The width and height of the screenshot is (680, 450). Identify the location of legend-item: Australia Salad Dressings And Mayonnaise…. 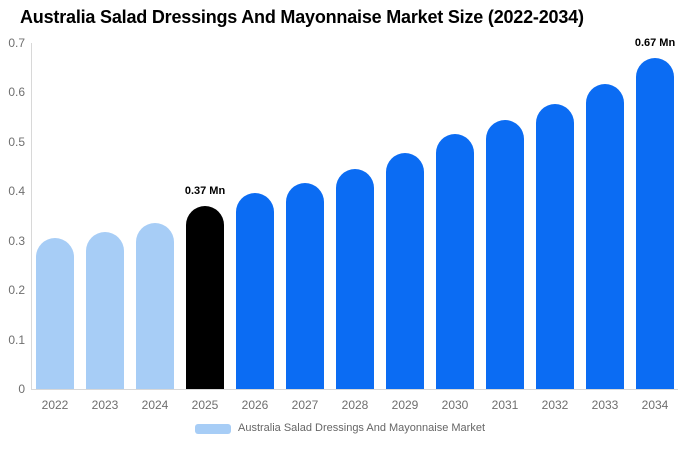
(340, 428).